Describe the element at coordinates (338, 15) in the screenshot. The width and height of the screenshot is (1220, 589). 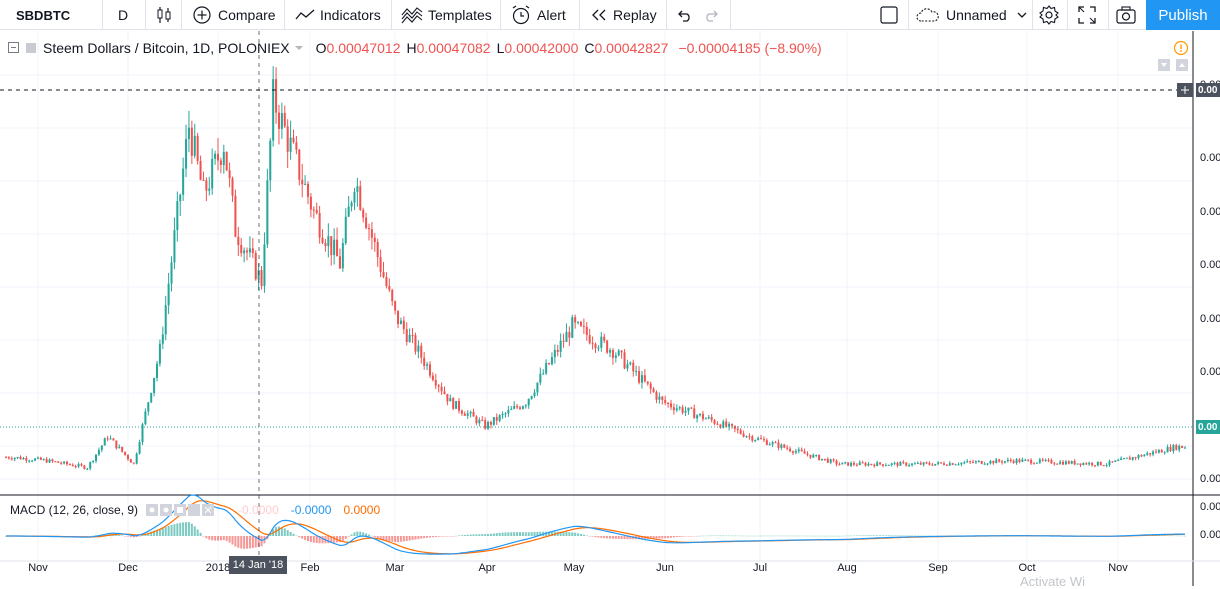
I see `indicators-button: Indicators` at that location.